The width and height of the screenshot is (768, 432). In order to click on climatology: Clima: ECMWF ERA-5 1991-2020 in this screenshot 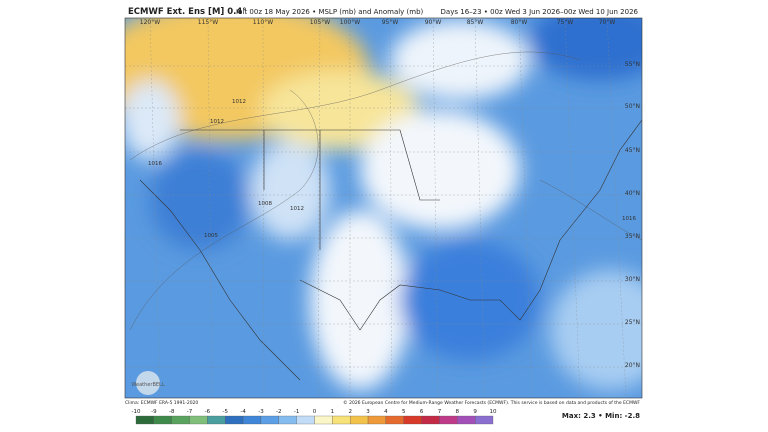, I will do `click(161, 403)`.